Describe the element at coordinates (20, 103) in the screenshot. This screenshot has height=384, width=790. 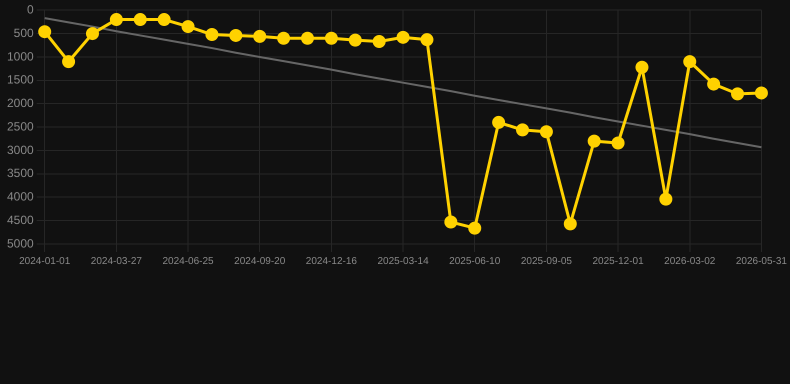
I see `y-tick-label: 2000` at that location.